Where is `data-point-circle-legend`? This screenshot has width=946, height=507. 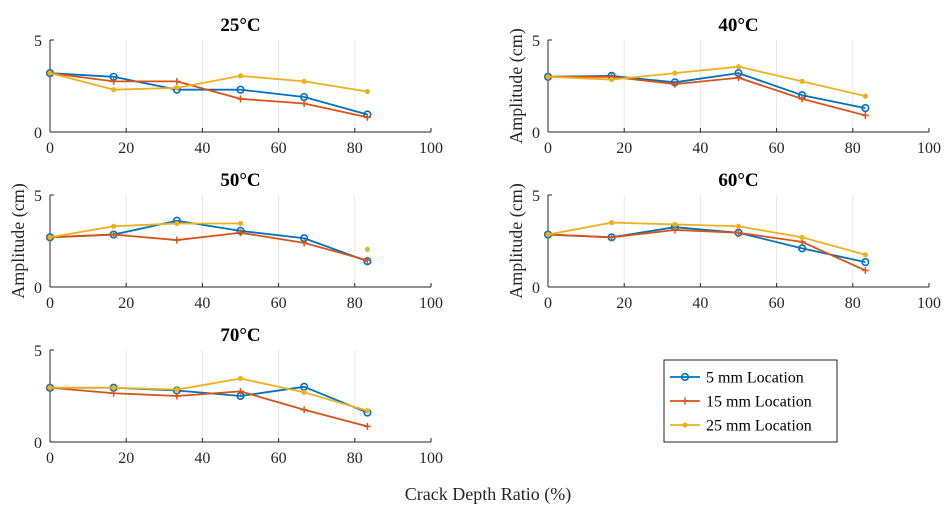 data-point-circle-legend is located at coordinates (685, 377).